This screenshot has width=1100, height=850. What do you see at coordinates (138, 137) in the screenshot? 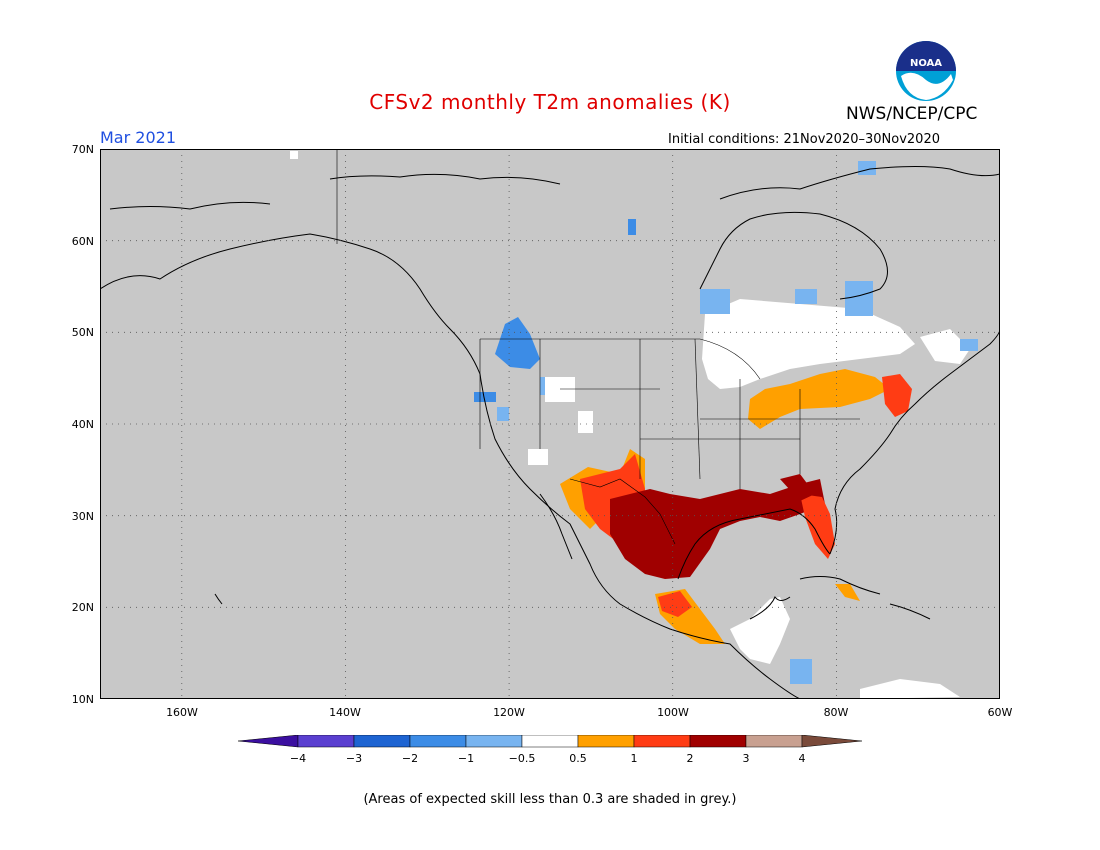
I see `forecast-month: Mar 2021` at bounding box center [138, 137].